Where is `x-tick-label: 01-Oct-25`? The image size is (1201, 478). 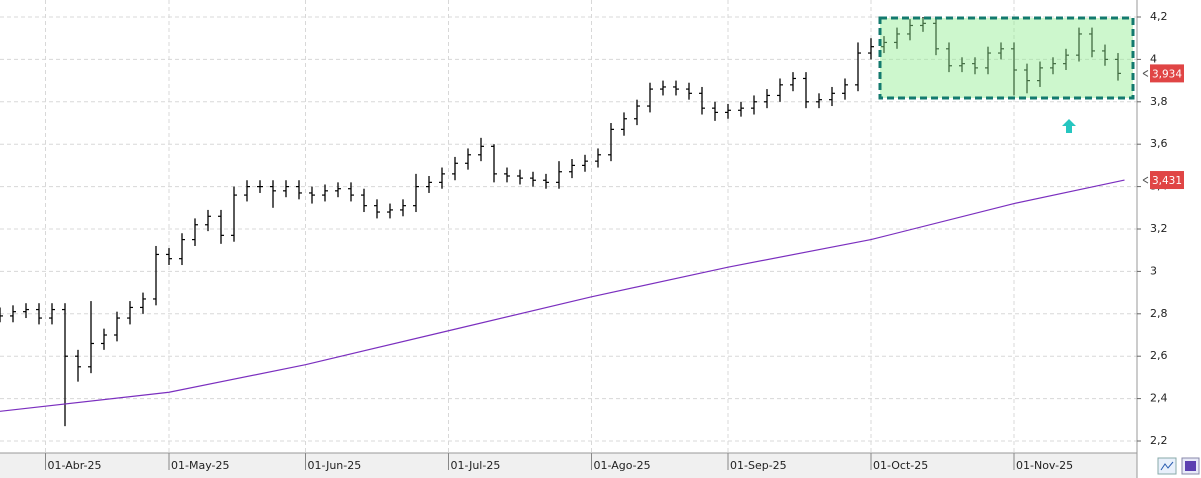
x-tick-label: 01-Oct-25 is located at coordinates (900, 465).